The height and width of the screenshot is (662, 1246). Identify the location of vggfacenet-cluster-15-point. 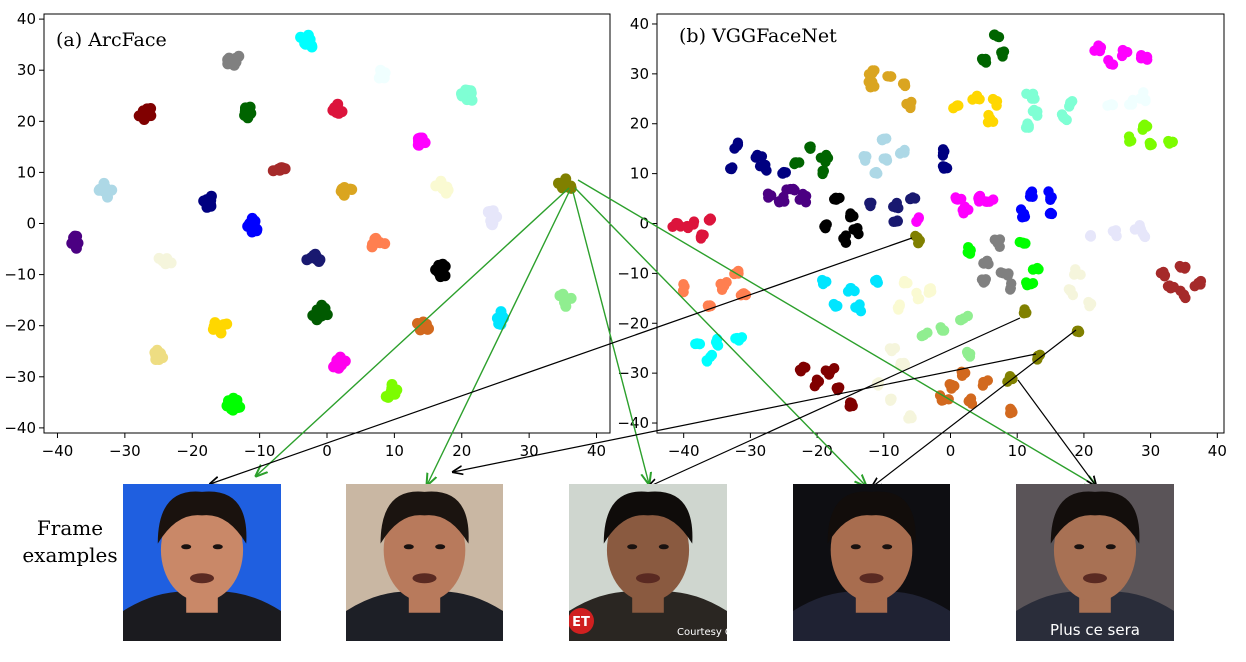
(1051, 197).